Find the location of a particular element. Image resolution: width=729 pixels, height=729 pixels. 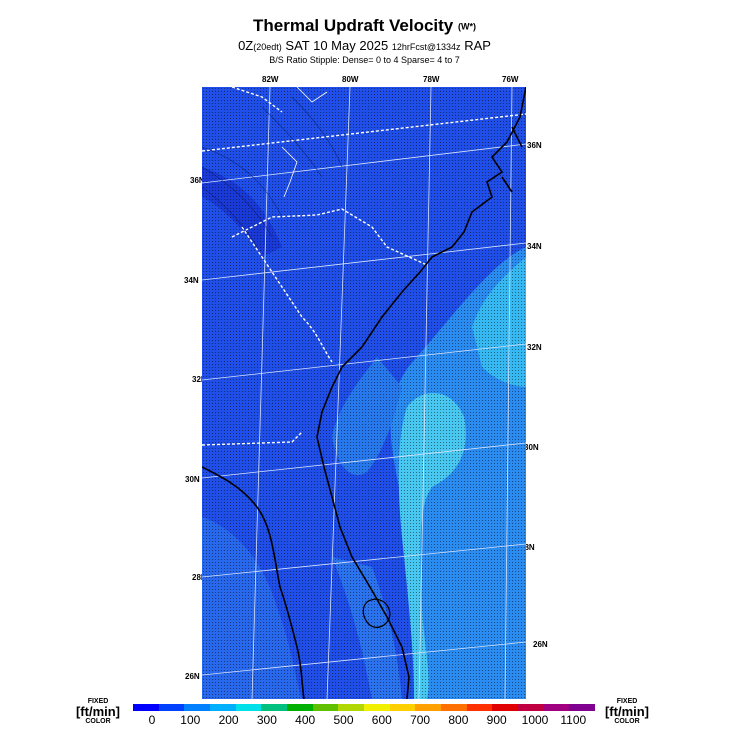

coast-sound is located at coordinates (512, 159).